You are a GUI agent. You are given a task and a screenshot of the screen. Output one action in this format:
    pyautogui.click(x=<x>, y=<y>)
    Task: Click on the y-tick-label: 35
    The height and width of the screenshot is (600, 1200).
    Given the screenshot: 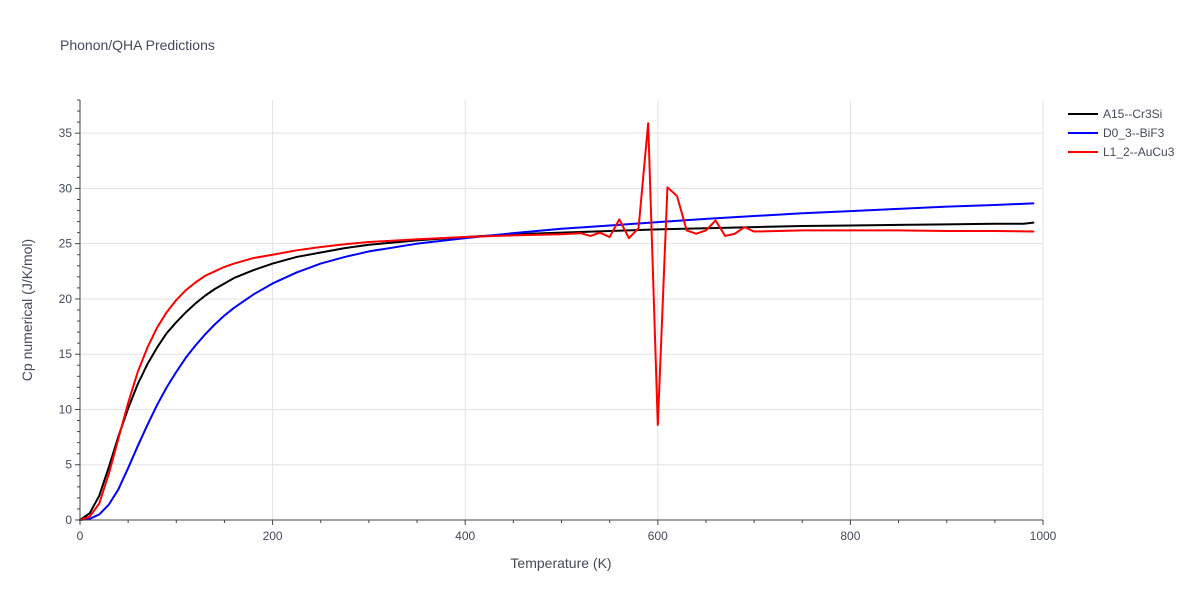 What is the action you would take?
    pyautogui.click(x=66, y=133)
    